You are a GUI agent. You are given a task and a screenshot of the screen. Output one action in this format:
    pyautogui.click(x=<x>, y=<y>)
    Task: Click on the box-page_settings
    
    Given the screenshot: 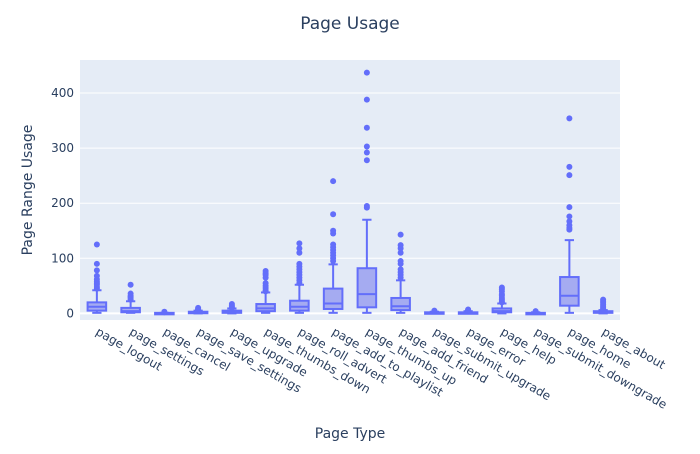 What is the action you would take?
    pyautogui.click(x=130, y=297)
    